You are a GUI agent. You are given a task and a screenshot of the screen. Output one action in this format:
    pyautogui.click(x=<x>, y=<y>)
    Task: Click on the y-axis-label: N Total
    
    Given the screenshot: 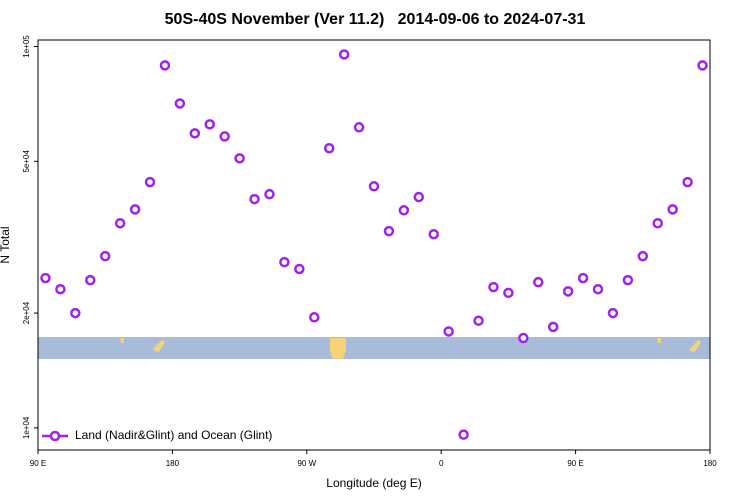 What is the action you would take?
    pyautogui.click(x=6, y=244)
    